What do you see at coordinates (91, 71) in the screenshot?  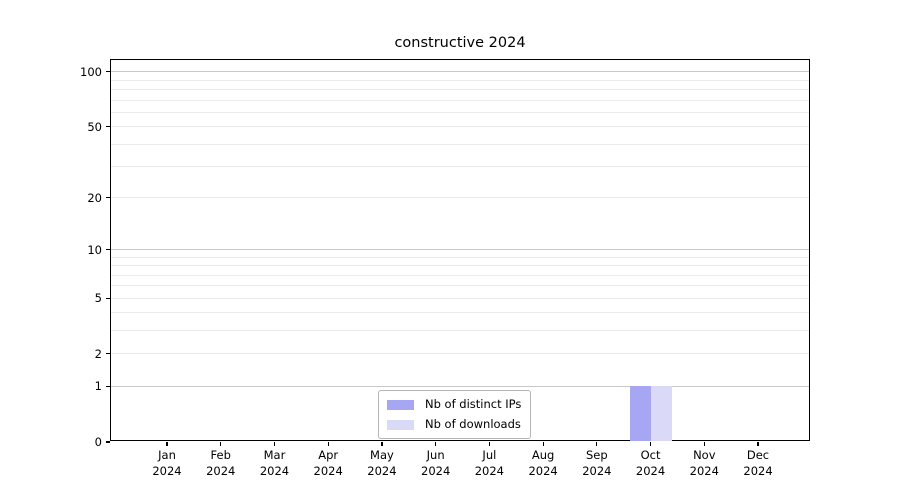 I see `y-tick-label-100: 100` at bounding box center [91, 71].